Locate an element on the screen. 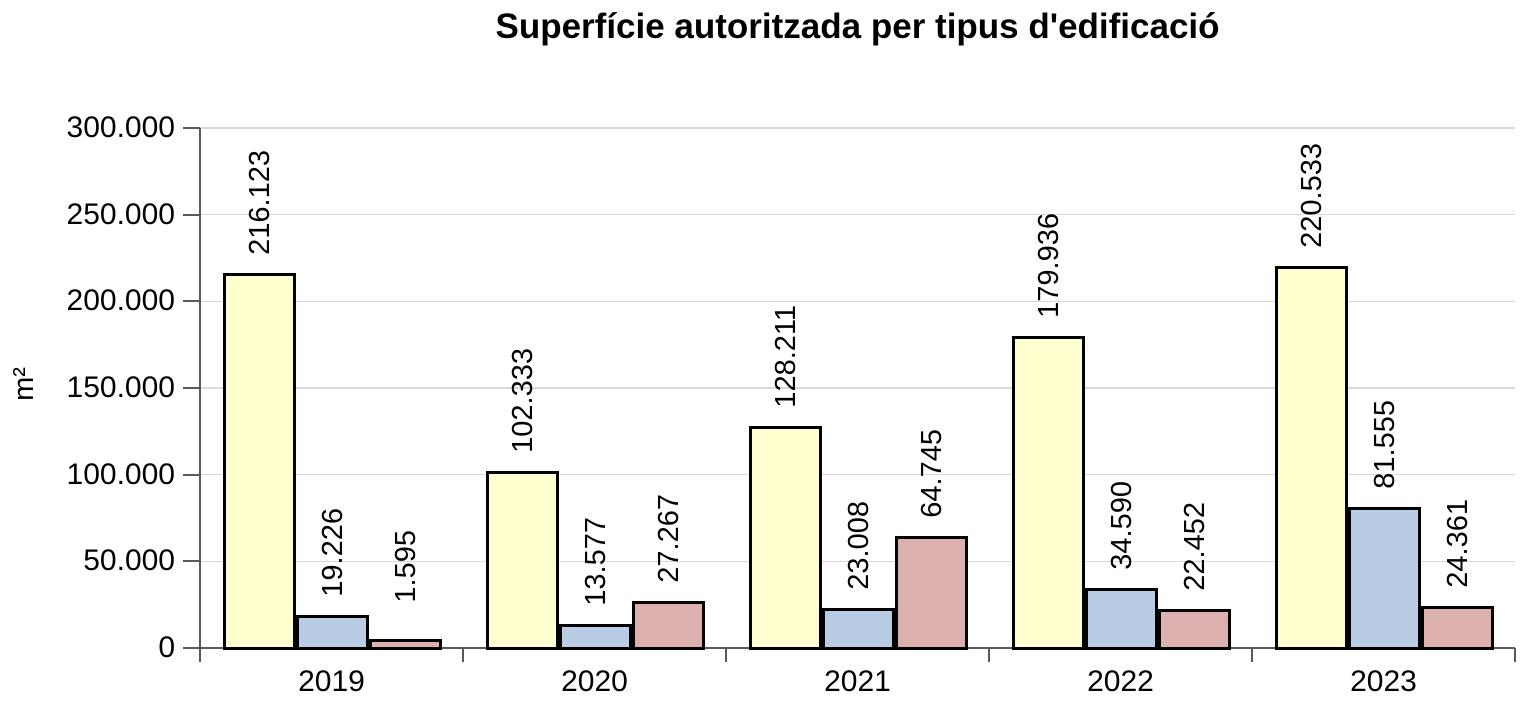  y-axis-tick-label: 150.000 is located at coordinates (120, 387).